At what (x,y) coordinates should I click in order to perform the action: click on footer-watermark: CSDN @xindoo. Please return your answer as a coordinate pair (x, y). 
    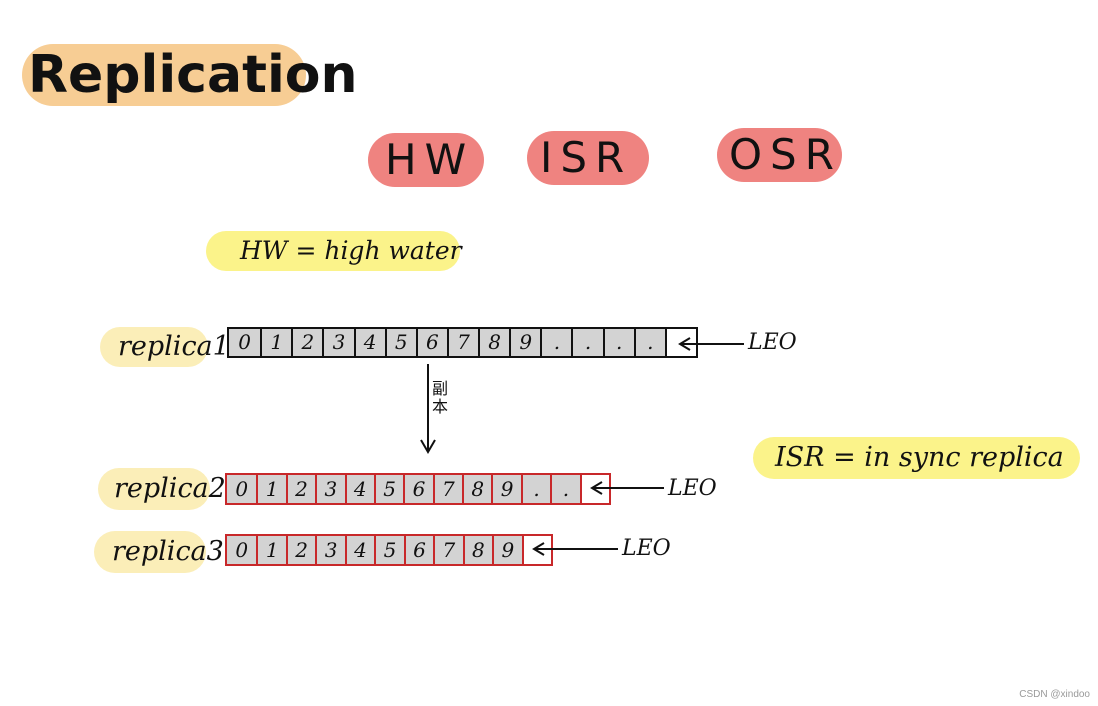
    Looking at the image, I should click on (1054, 694).